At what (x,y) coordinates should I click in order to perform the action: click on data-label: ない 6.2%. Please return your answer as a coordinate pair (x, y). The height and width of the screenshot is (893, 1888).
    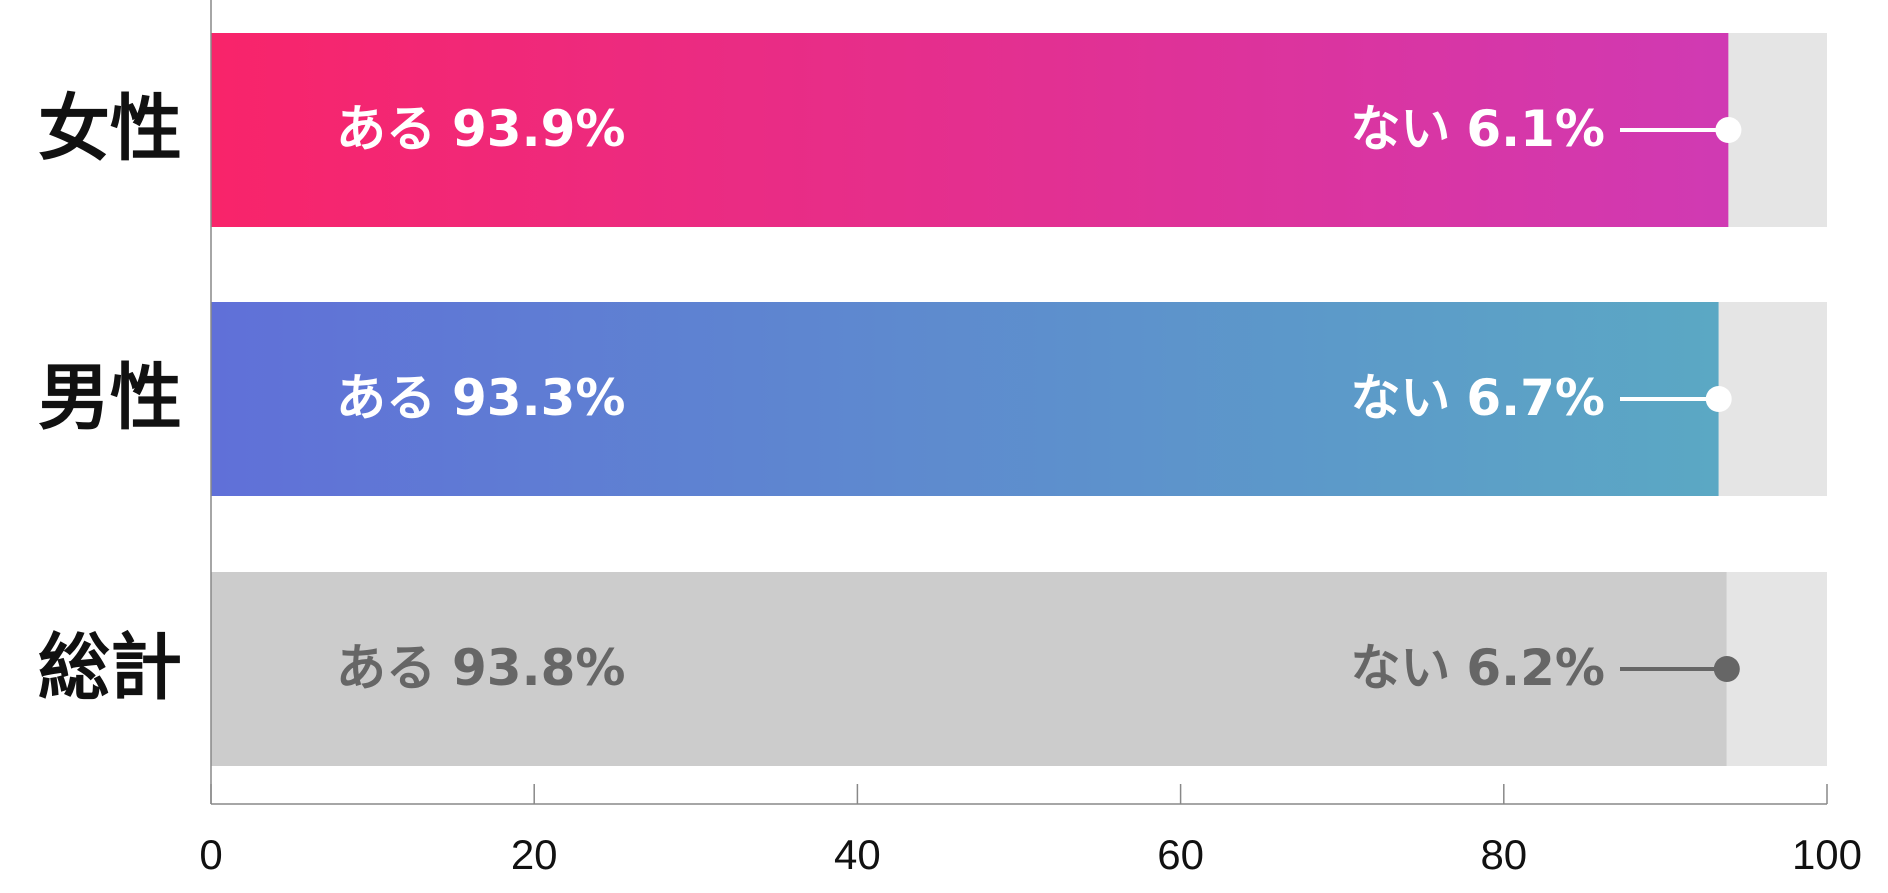
    Looking at the image, I should click on (1477, 668).